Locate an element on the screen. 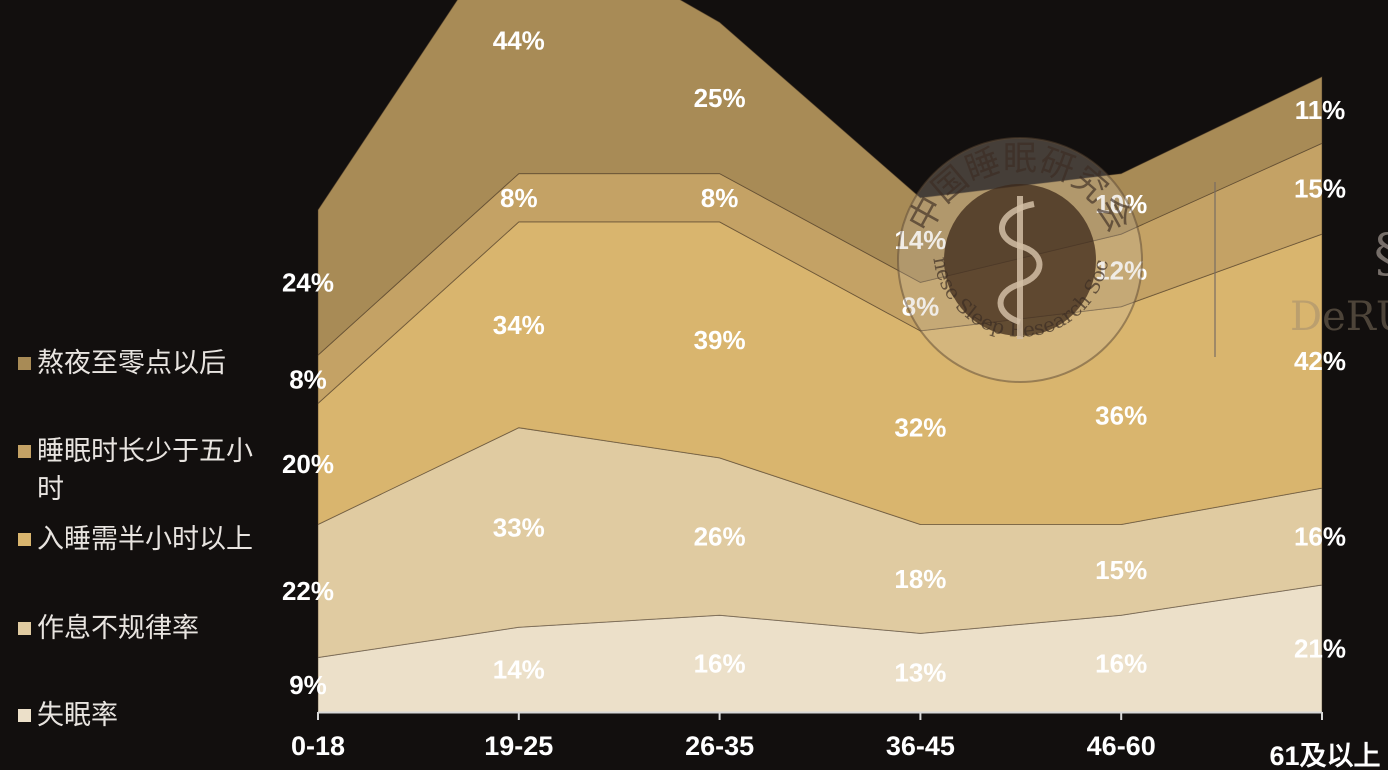 The width and height of the screenshot is (1388, 770). data-label: 34% is located at coordinates (519, 325).